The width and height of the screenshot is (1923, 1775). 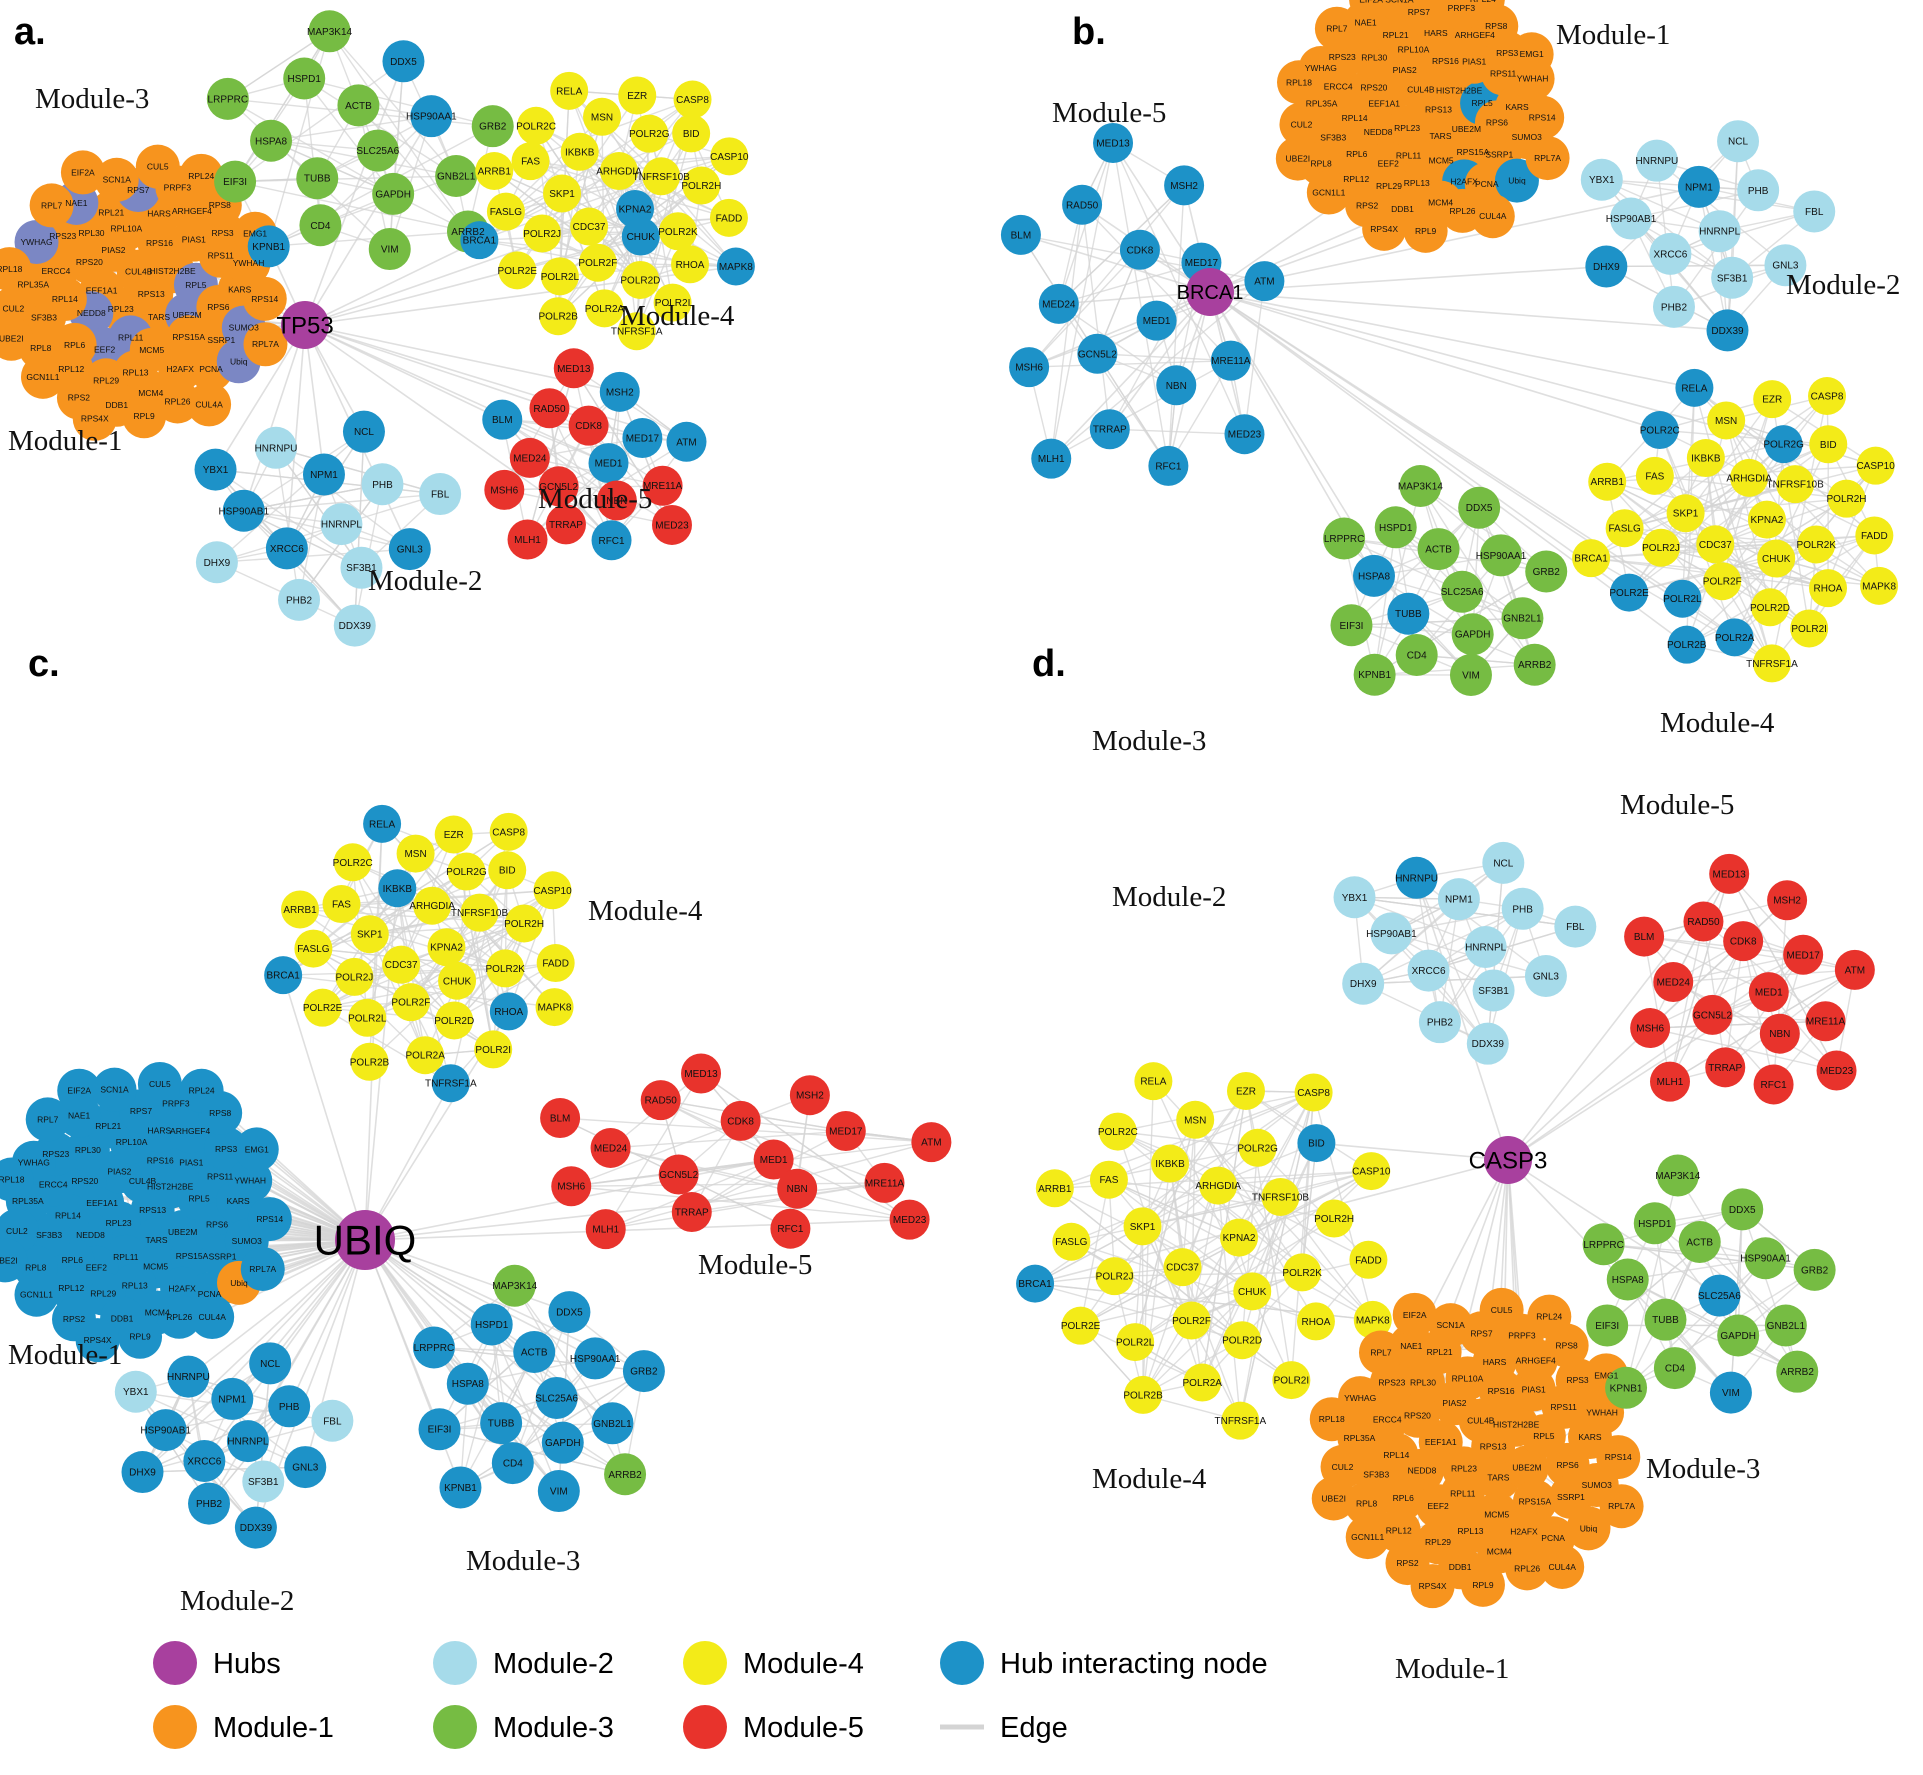 What do you see at coordinates (1682, 598) in the screenshot?
I see `node-POLR2L` at bounding box center [1682, 598].